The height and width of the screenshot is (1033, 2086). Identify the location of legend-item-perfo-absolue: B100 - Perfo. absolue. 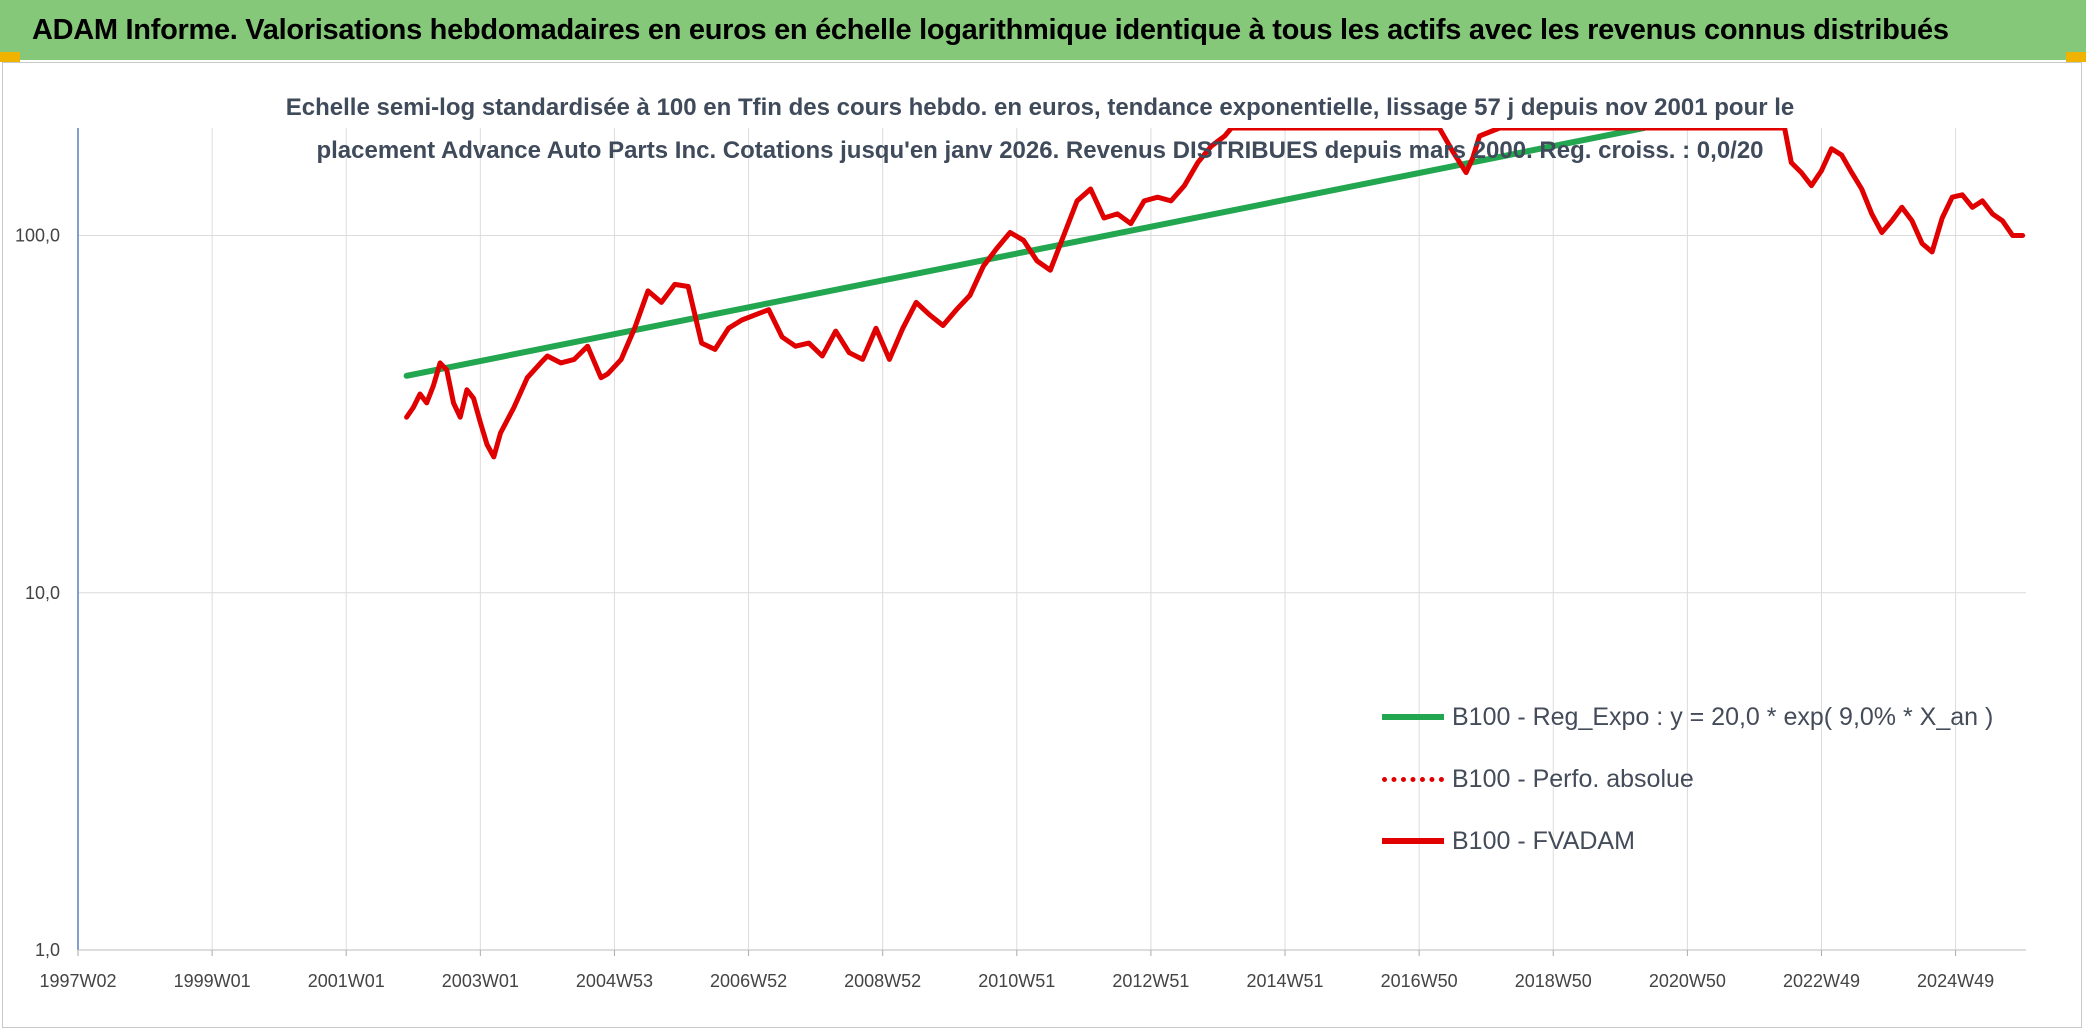
(1687, 779).